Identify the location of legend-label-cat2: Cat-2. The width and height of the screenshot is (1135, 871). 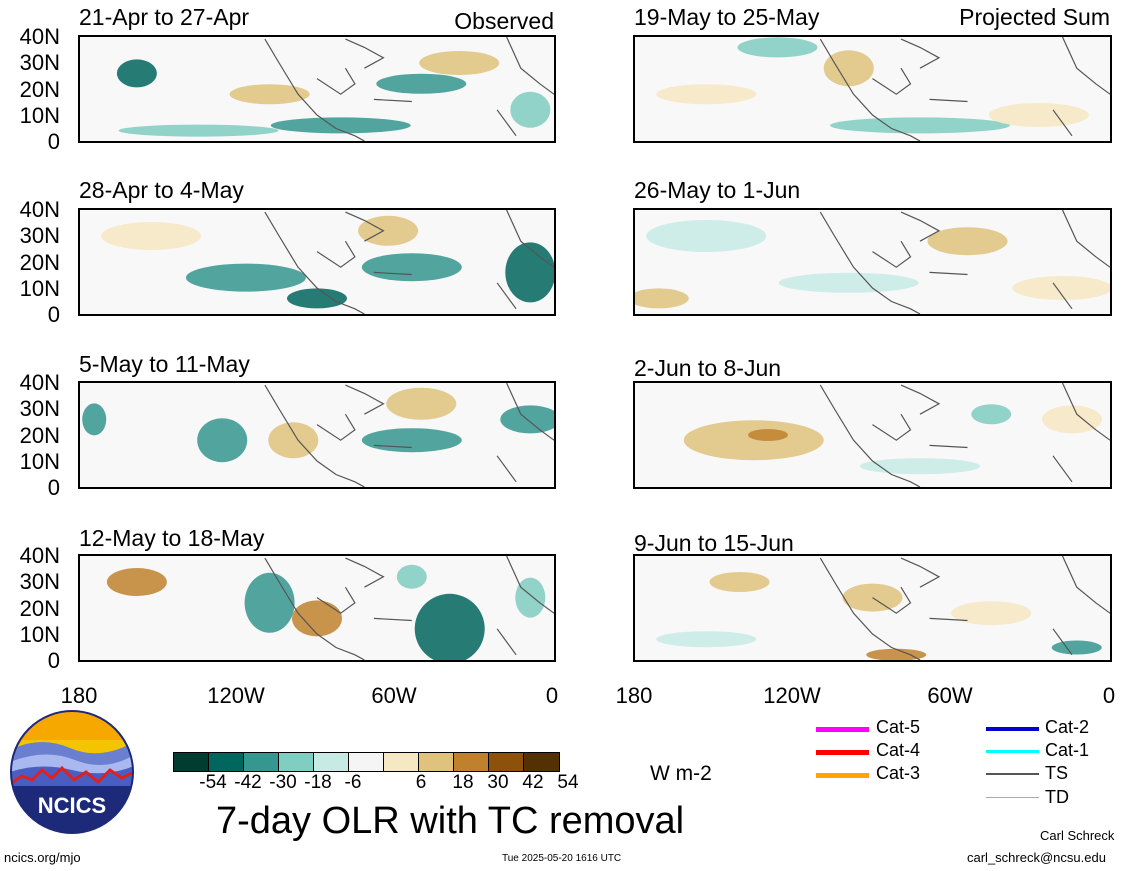
(1067, 727).